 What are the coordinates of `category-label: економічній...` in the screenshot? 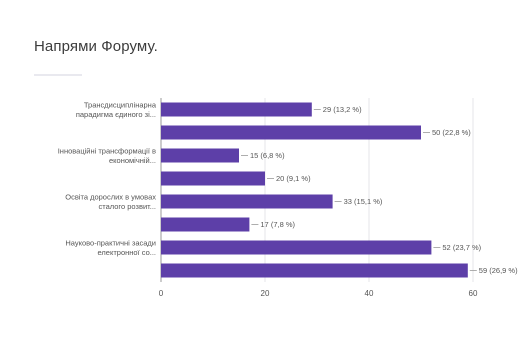 It's located at (132, 160).